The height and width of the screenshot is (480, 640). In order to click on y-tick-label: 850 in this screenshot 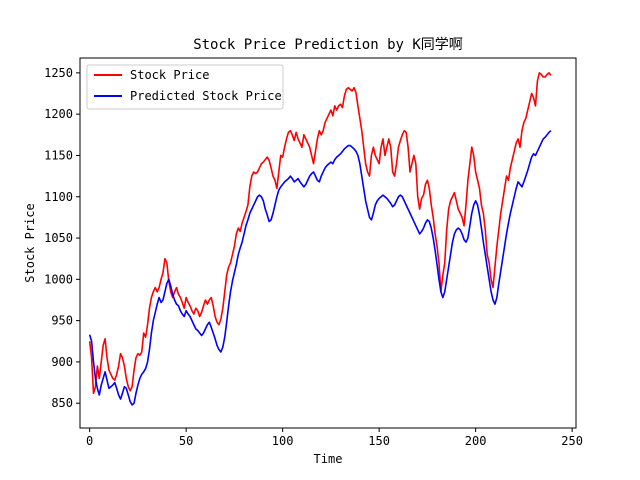, I will do `click(62, 403)`.